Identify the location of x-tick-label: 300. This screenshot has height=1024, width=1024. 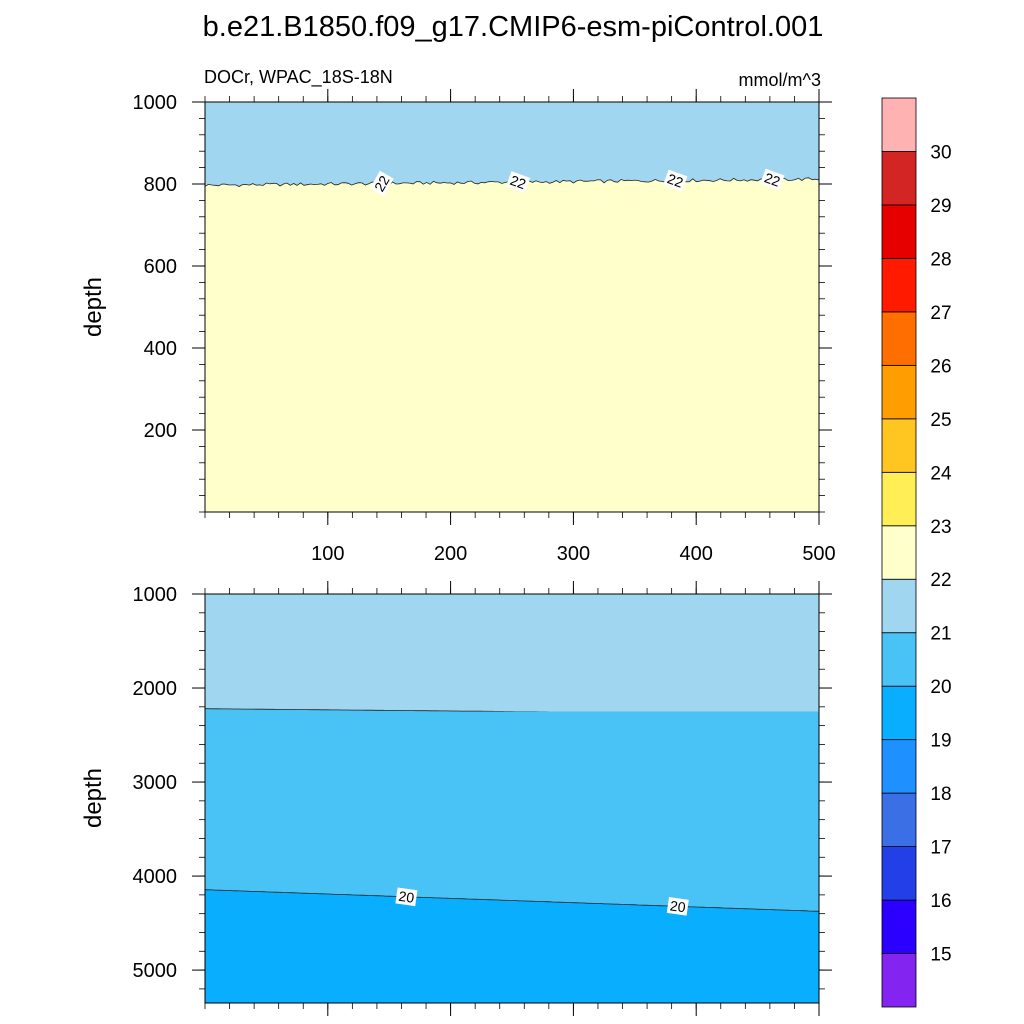
(573, 554).